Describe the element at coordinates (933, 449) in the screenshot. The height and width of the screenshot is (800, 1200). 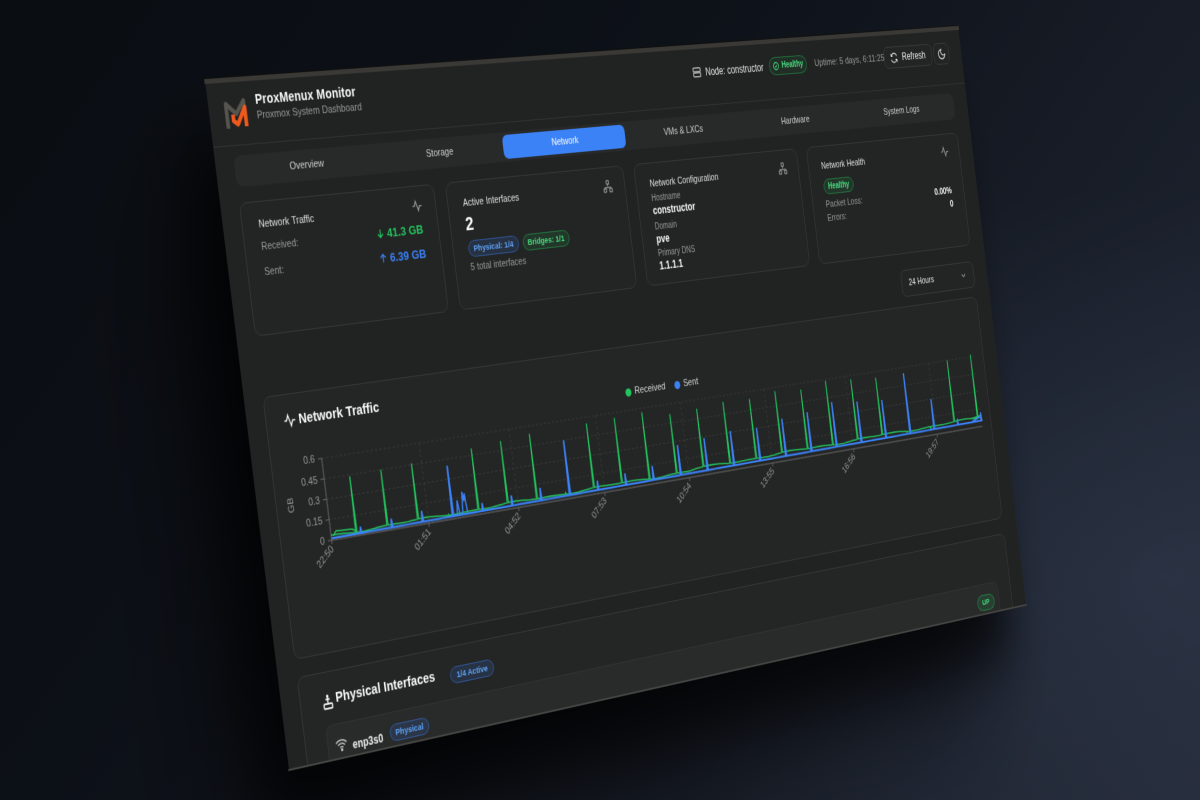
I see `svg-text: 19:57` at that location.